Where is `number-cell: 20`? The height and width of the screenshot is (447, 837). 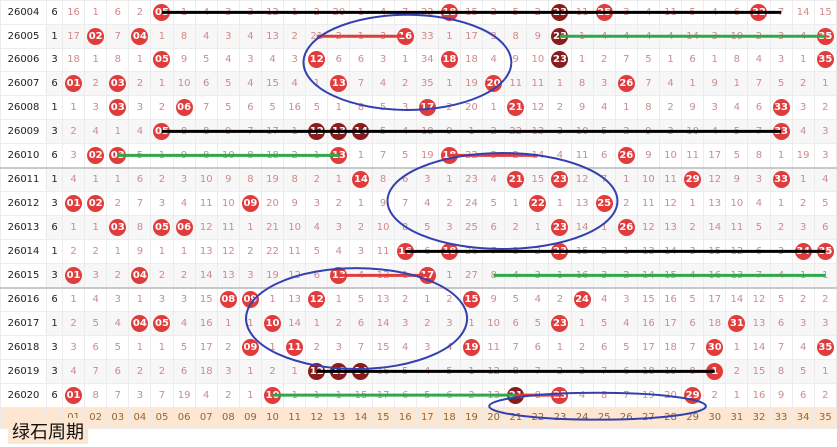 number-cell: 20 is located at coordinates (272, 204).